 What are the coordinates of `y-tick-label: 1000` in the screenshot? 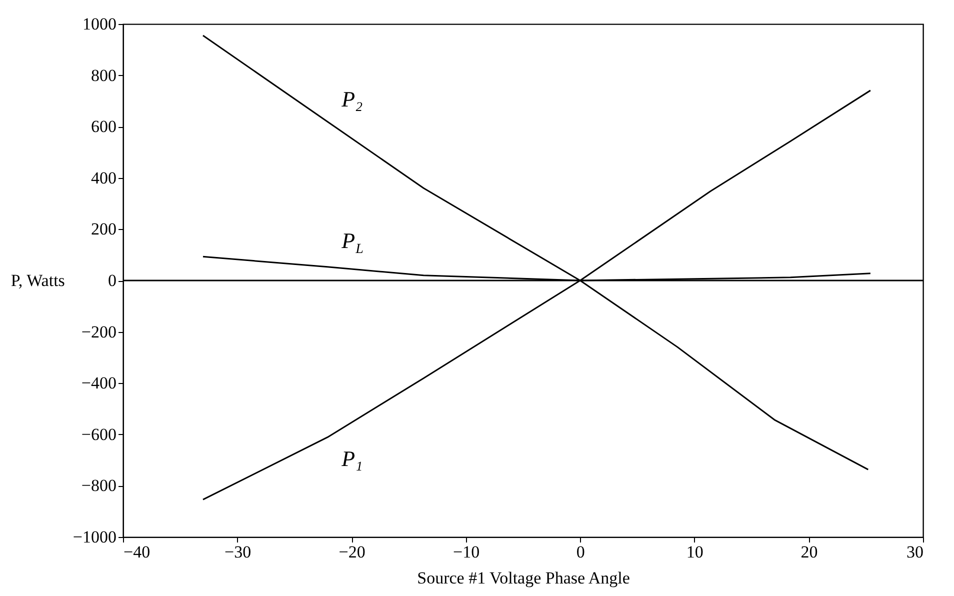 It's located at (99, 24).